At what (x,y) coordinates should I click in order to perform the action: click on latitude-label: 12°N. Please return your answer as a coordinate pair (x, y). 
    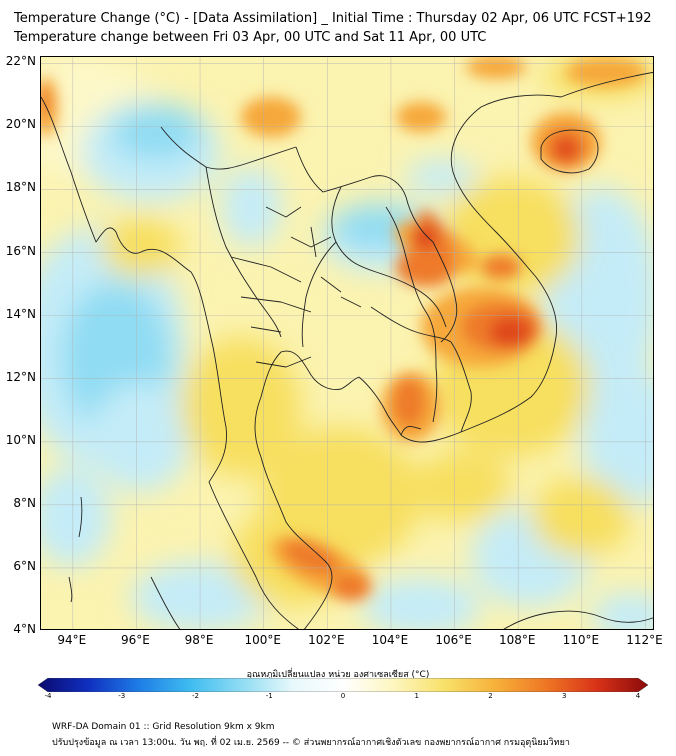
    Looking at the image, I should click on (20, 376).